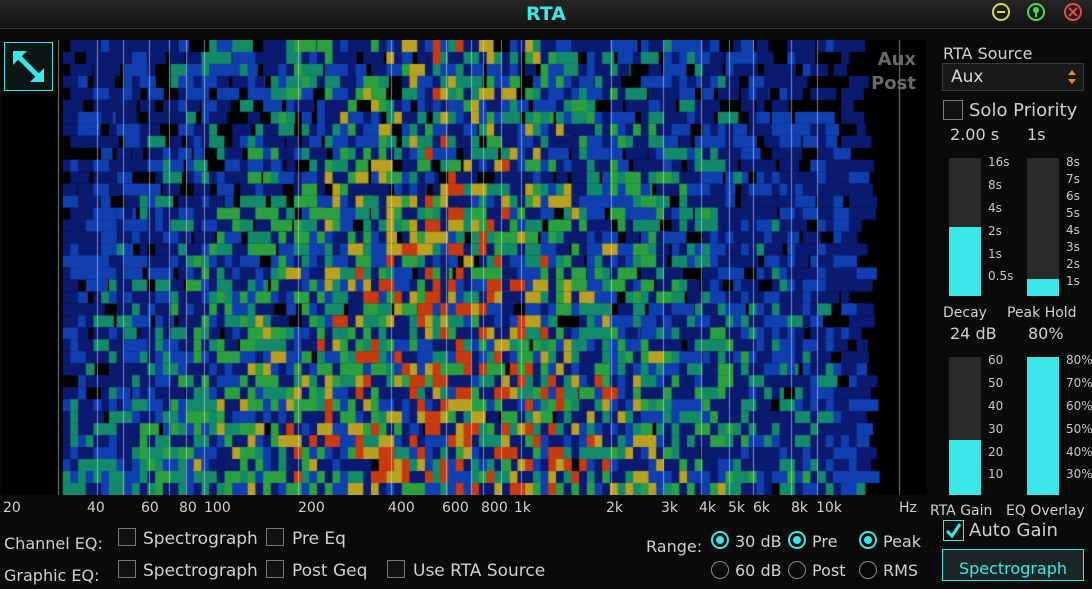  I want to click on rms-radio, so click(868, 570).